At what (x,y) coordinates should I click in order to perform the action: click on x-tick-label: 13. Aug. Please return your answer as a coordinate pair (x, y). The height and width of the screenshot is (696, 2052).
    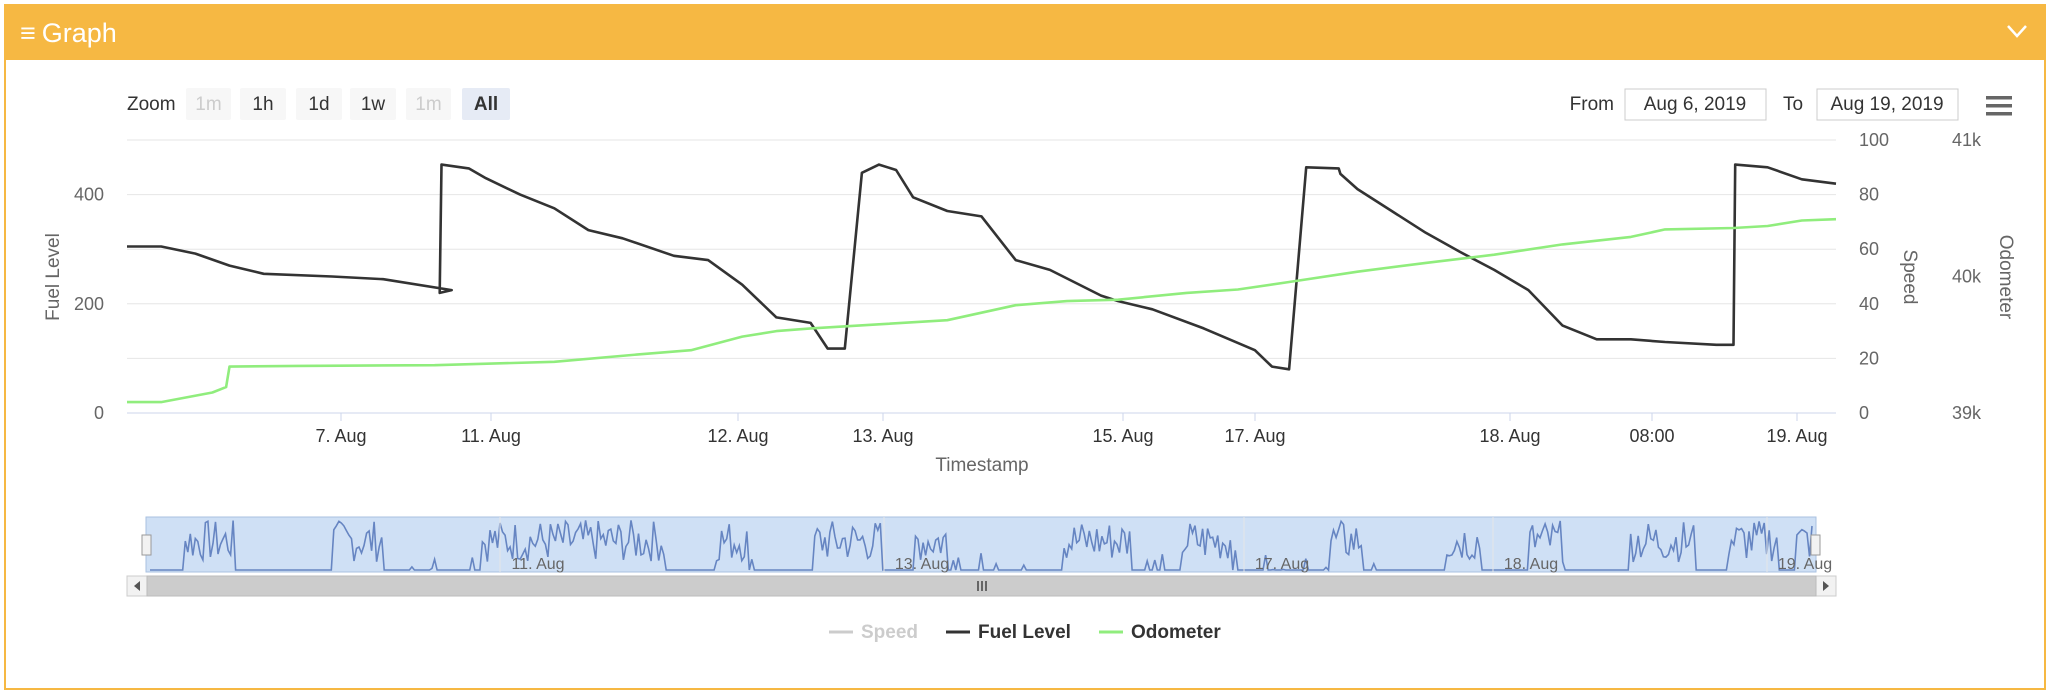
    Looking at the image, I should click on (882, 436).